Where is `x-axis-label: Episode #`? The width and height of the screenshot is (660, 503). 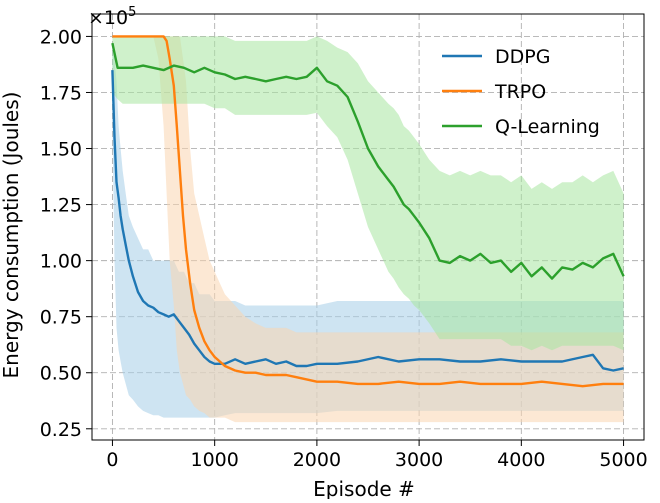
x-axis-label: Episode # is located at coordinates (364, 488).